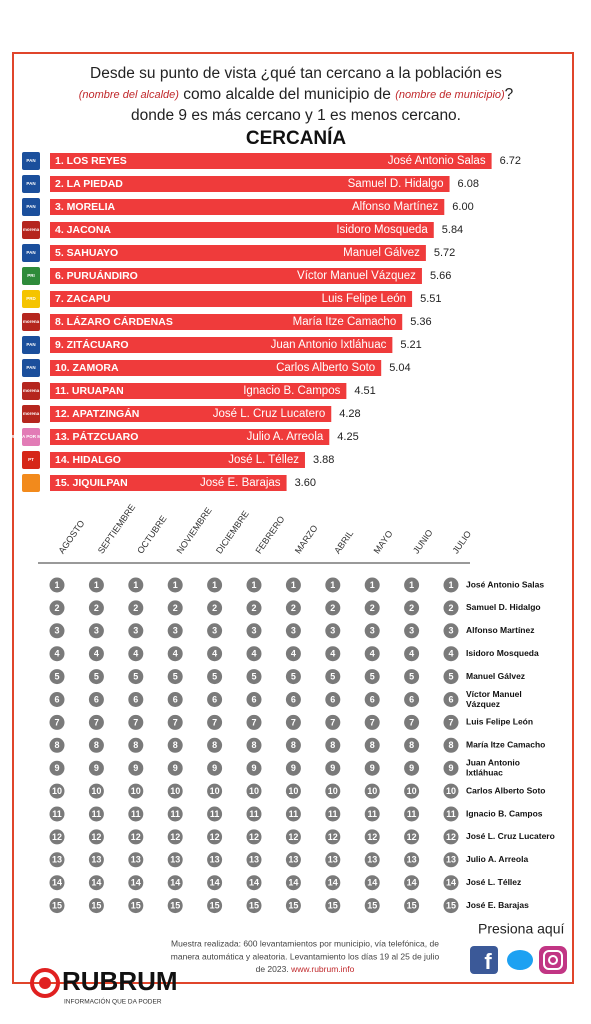  Describe the element at coordinates (383, 542) in the screenshot. I see `month-label: MAYO` at that location.